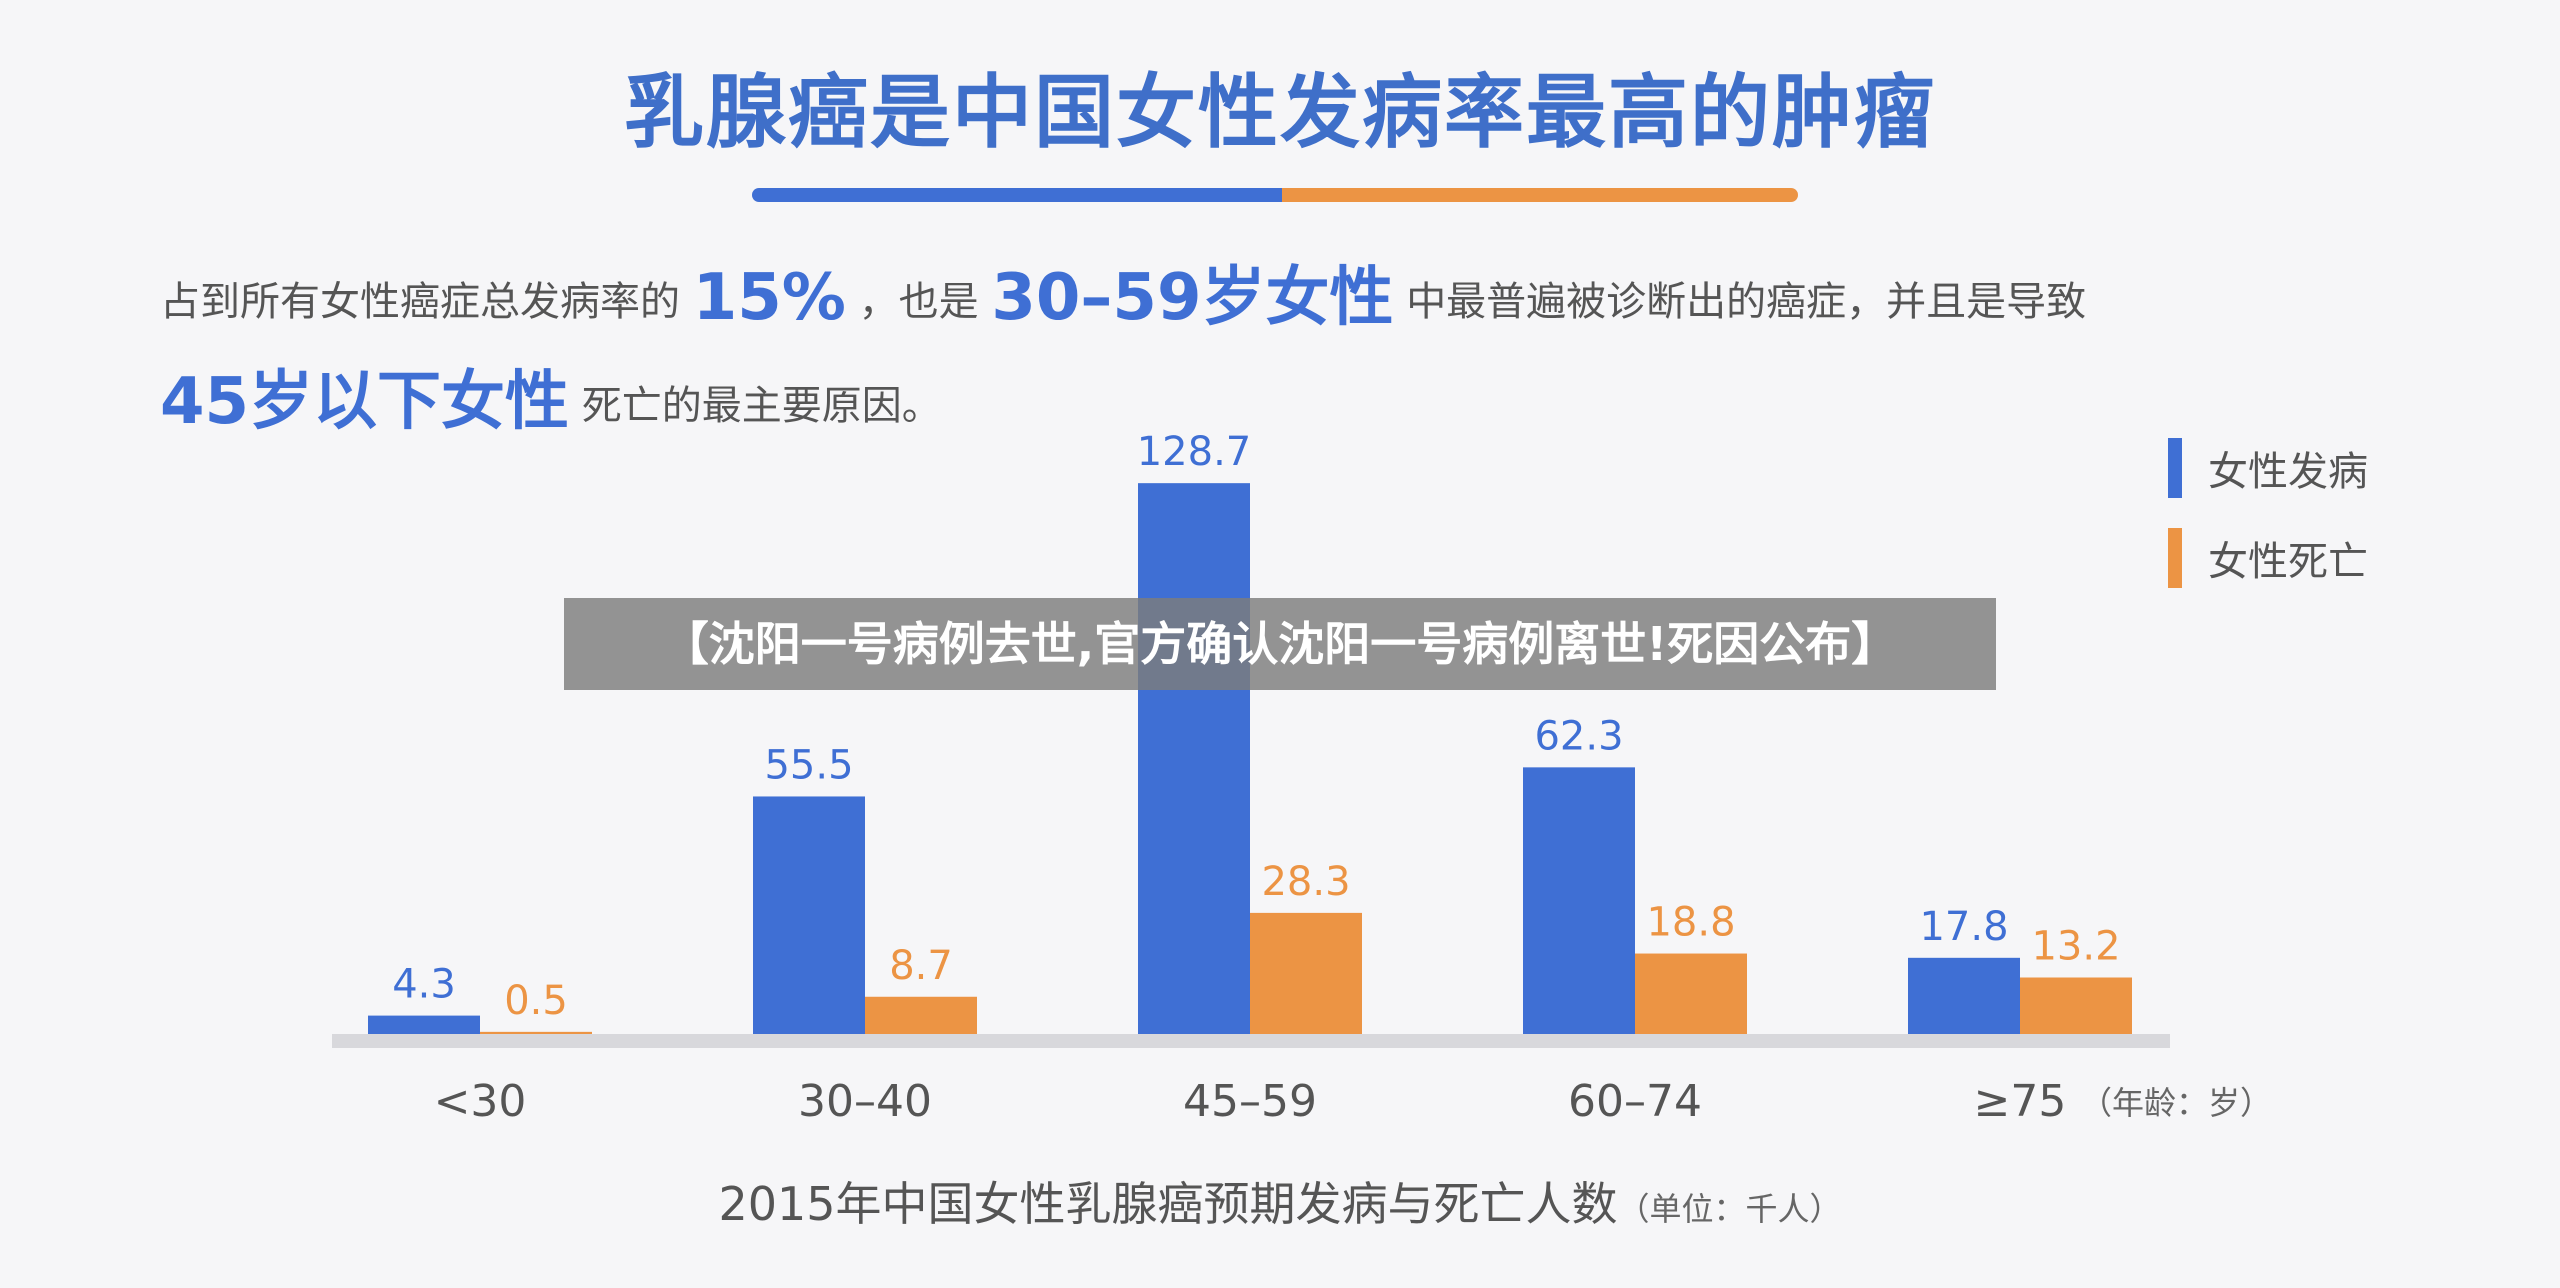 The height and width of the screenshot is (1288, 2560). What do you see at coordinates (1194, 452) in the screenshot?
I see `value-label-incidence-2: 128.7` at bounding box center [1194, 452].